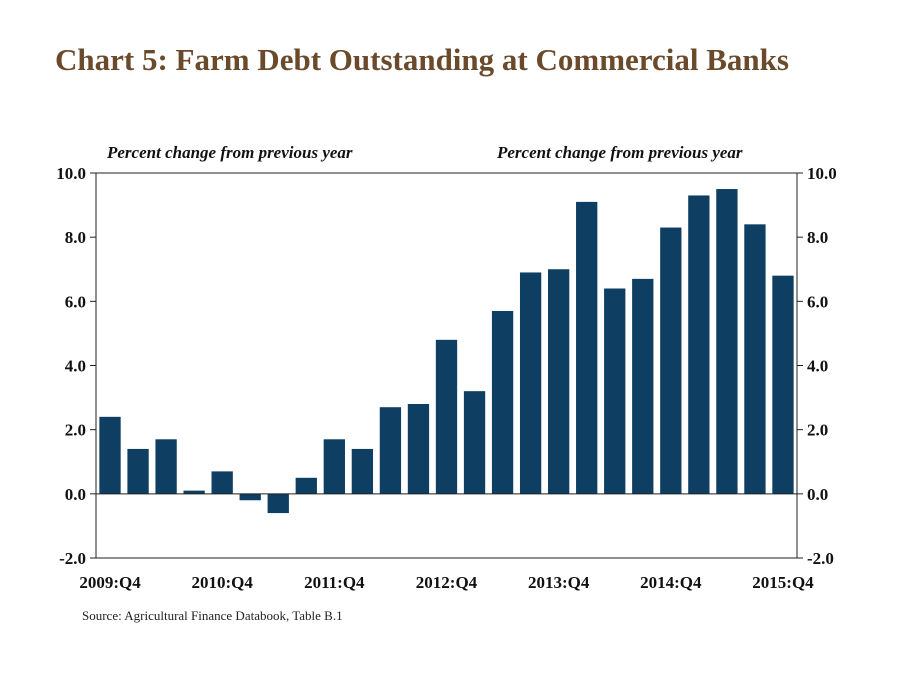  Describe the element at coordinates (530, 383) in the screenshot. I see `bar-2013:Q3` at that location.